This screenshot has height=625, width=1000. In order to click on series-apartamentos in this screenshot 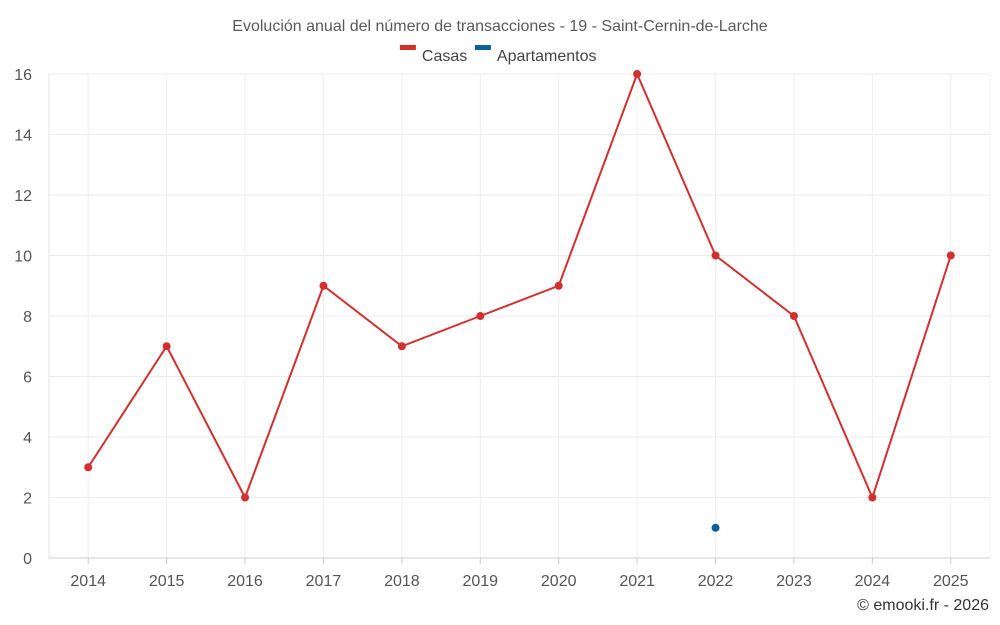, I will do `click(715, 527)`.